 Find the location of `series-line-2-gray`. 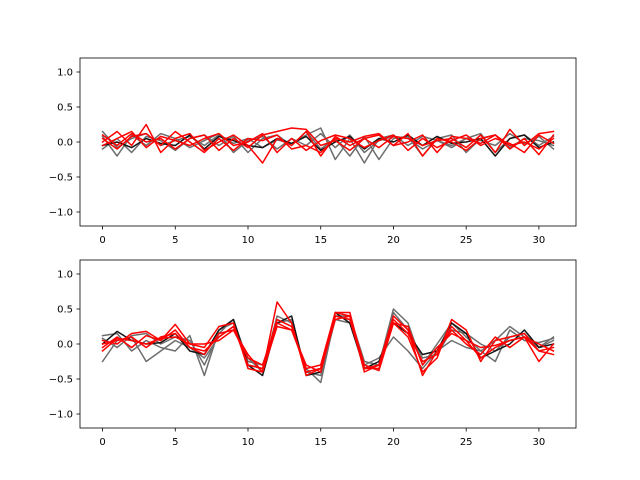

series-line-2-gray is located at coordinates (328, 346).